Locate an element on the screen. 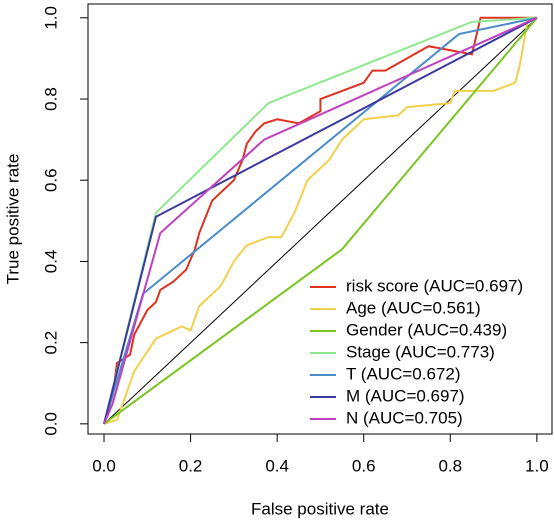 The height and width of the screenshot is (525, 554). x-axis-title: False positive rate is located at coordinates (320, 508).